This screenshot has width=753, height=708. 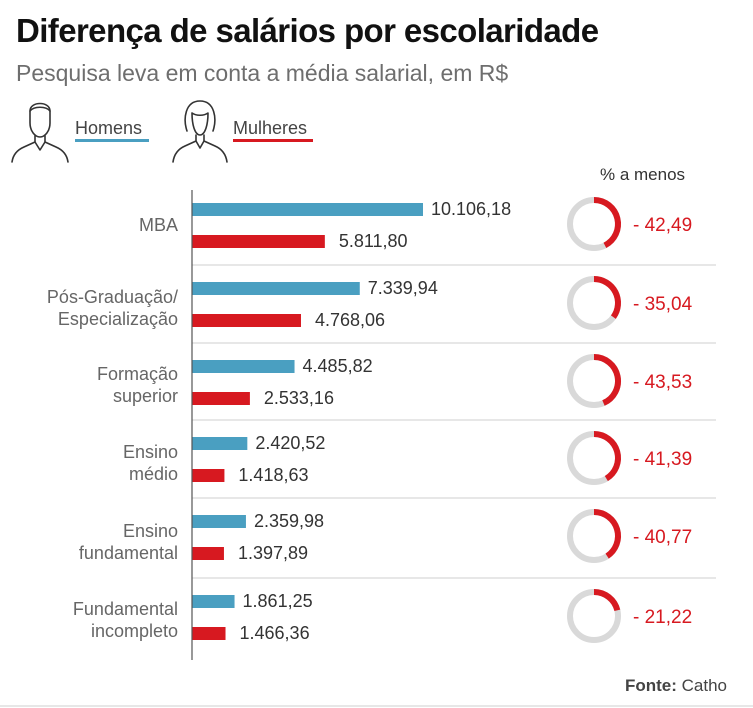 What do you see at coordinates (89, 463) in the screenshot?
I see `category-label-ensino-medio: Ensino médio` at bounding box center [89, 463].